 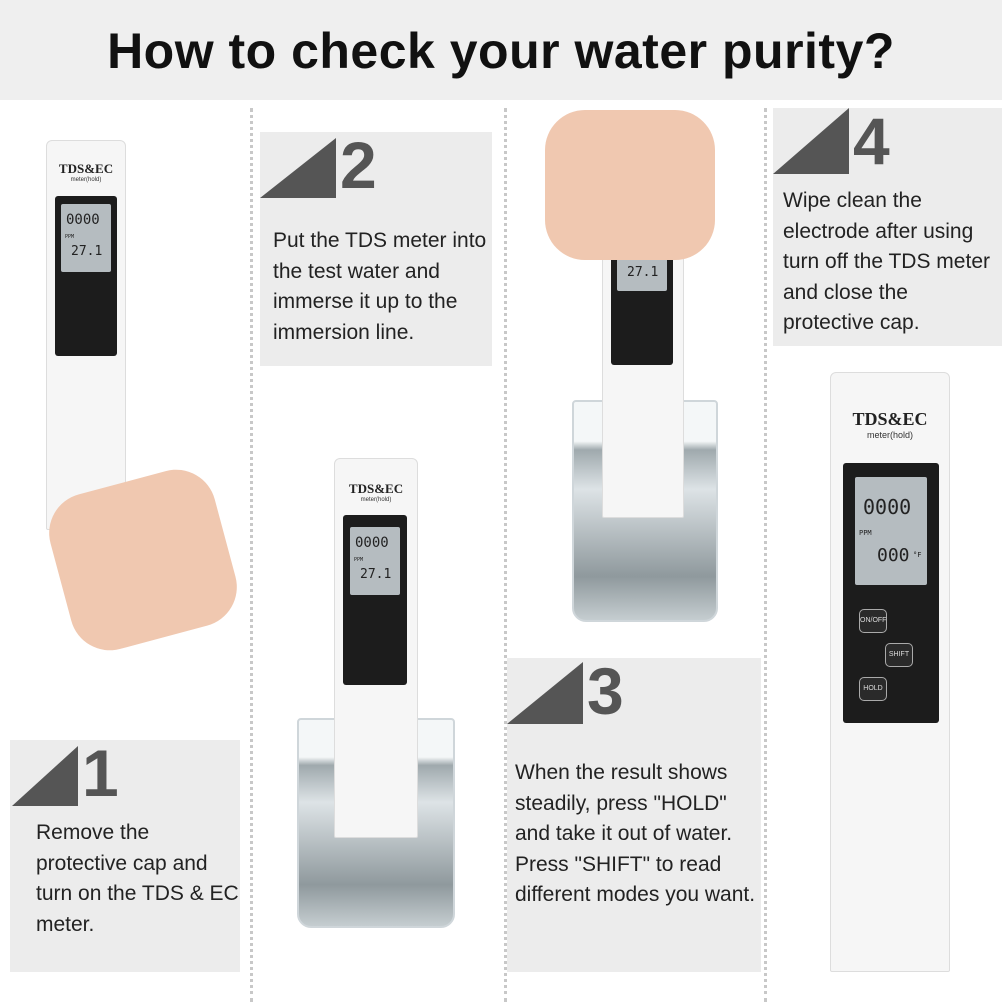 I want to click on step-number: 1, so click(x=100, y=773).